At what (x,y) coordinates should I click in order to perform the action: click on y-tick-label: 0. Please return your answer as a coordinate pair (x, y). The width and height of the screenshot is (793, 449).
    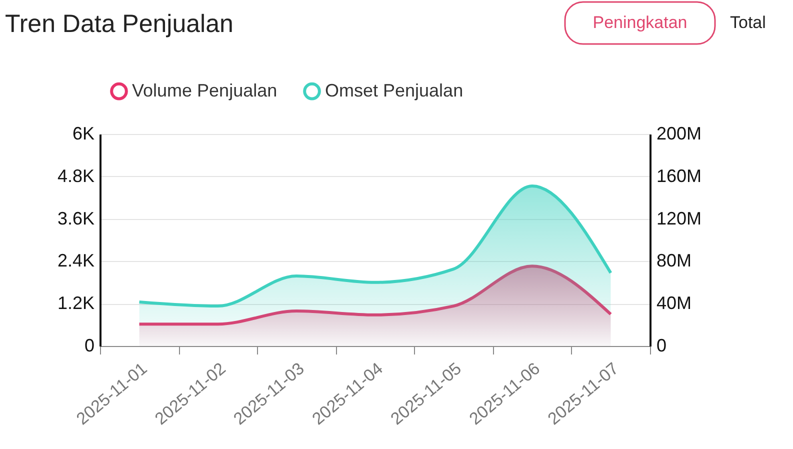
    Looking at the image, I should click on (89, 346).